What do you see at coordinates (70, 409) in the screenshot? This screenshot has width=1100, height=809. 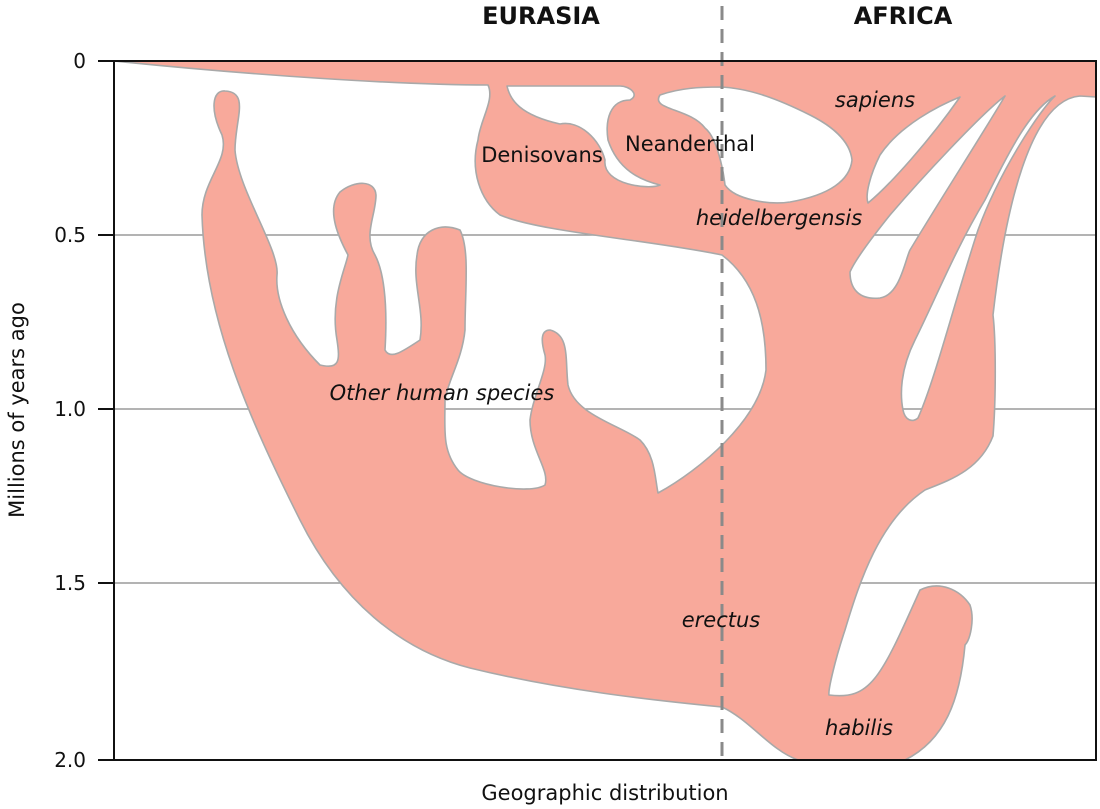 I see `y-tick-label-1-0: 1.0` at bounding box center [70, 409].